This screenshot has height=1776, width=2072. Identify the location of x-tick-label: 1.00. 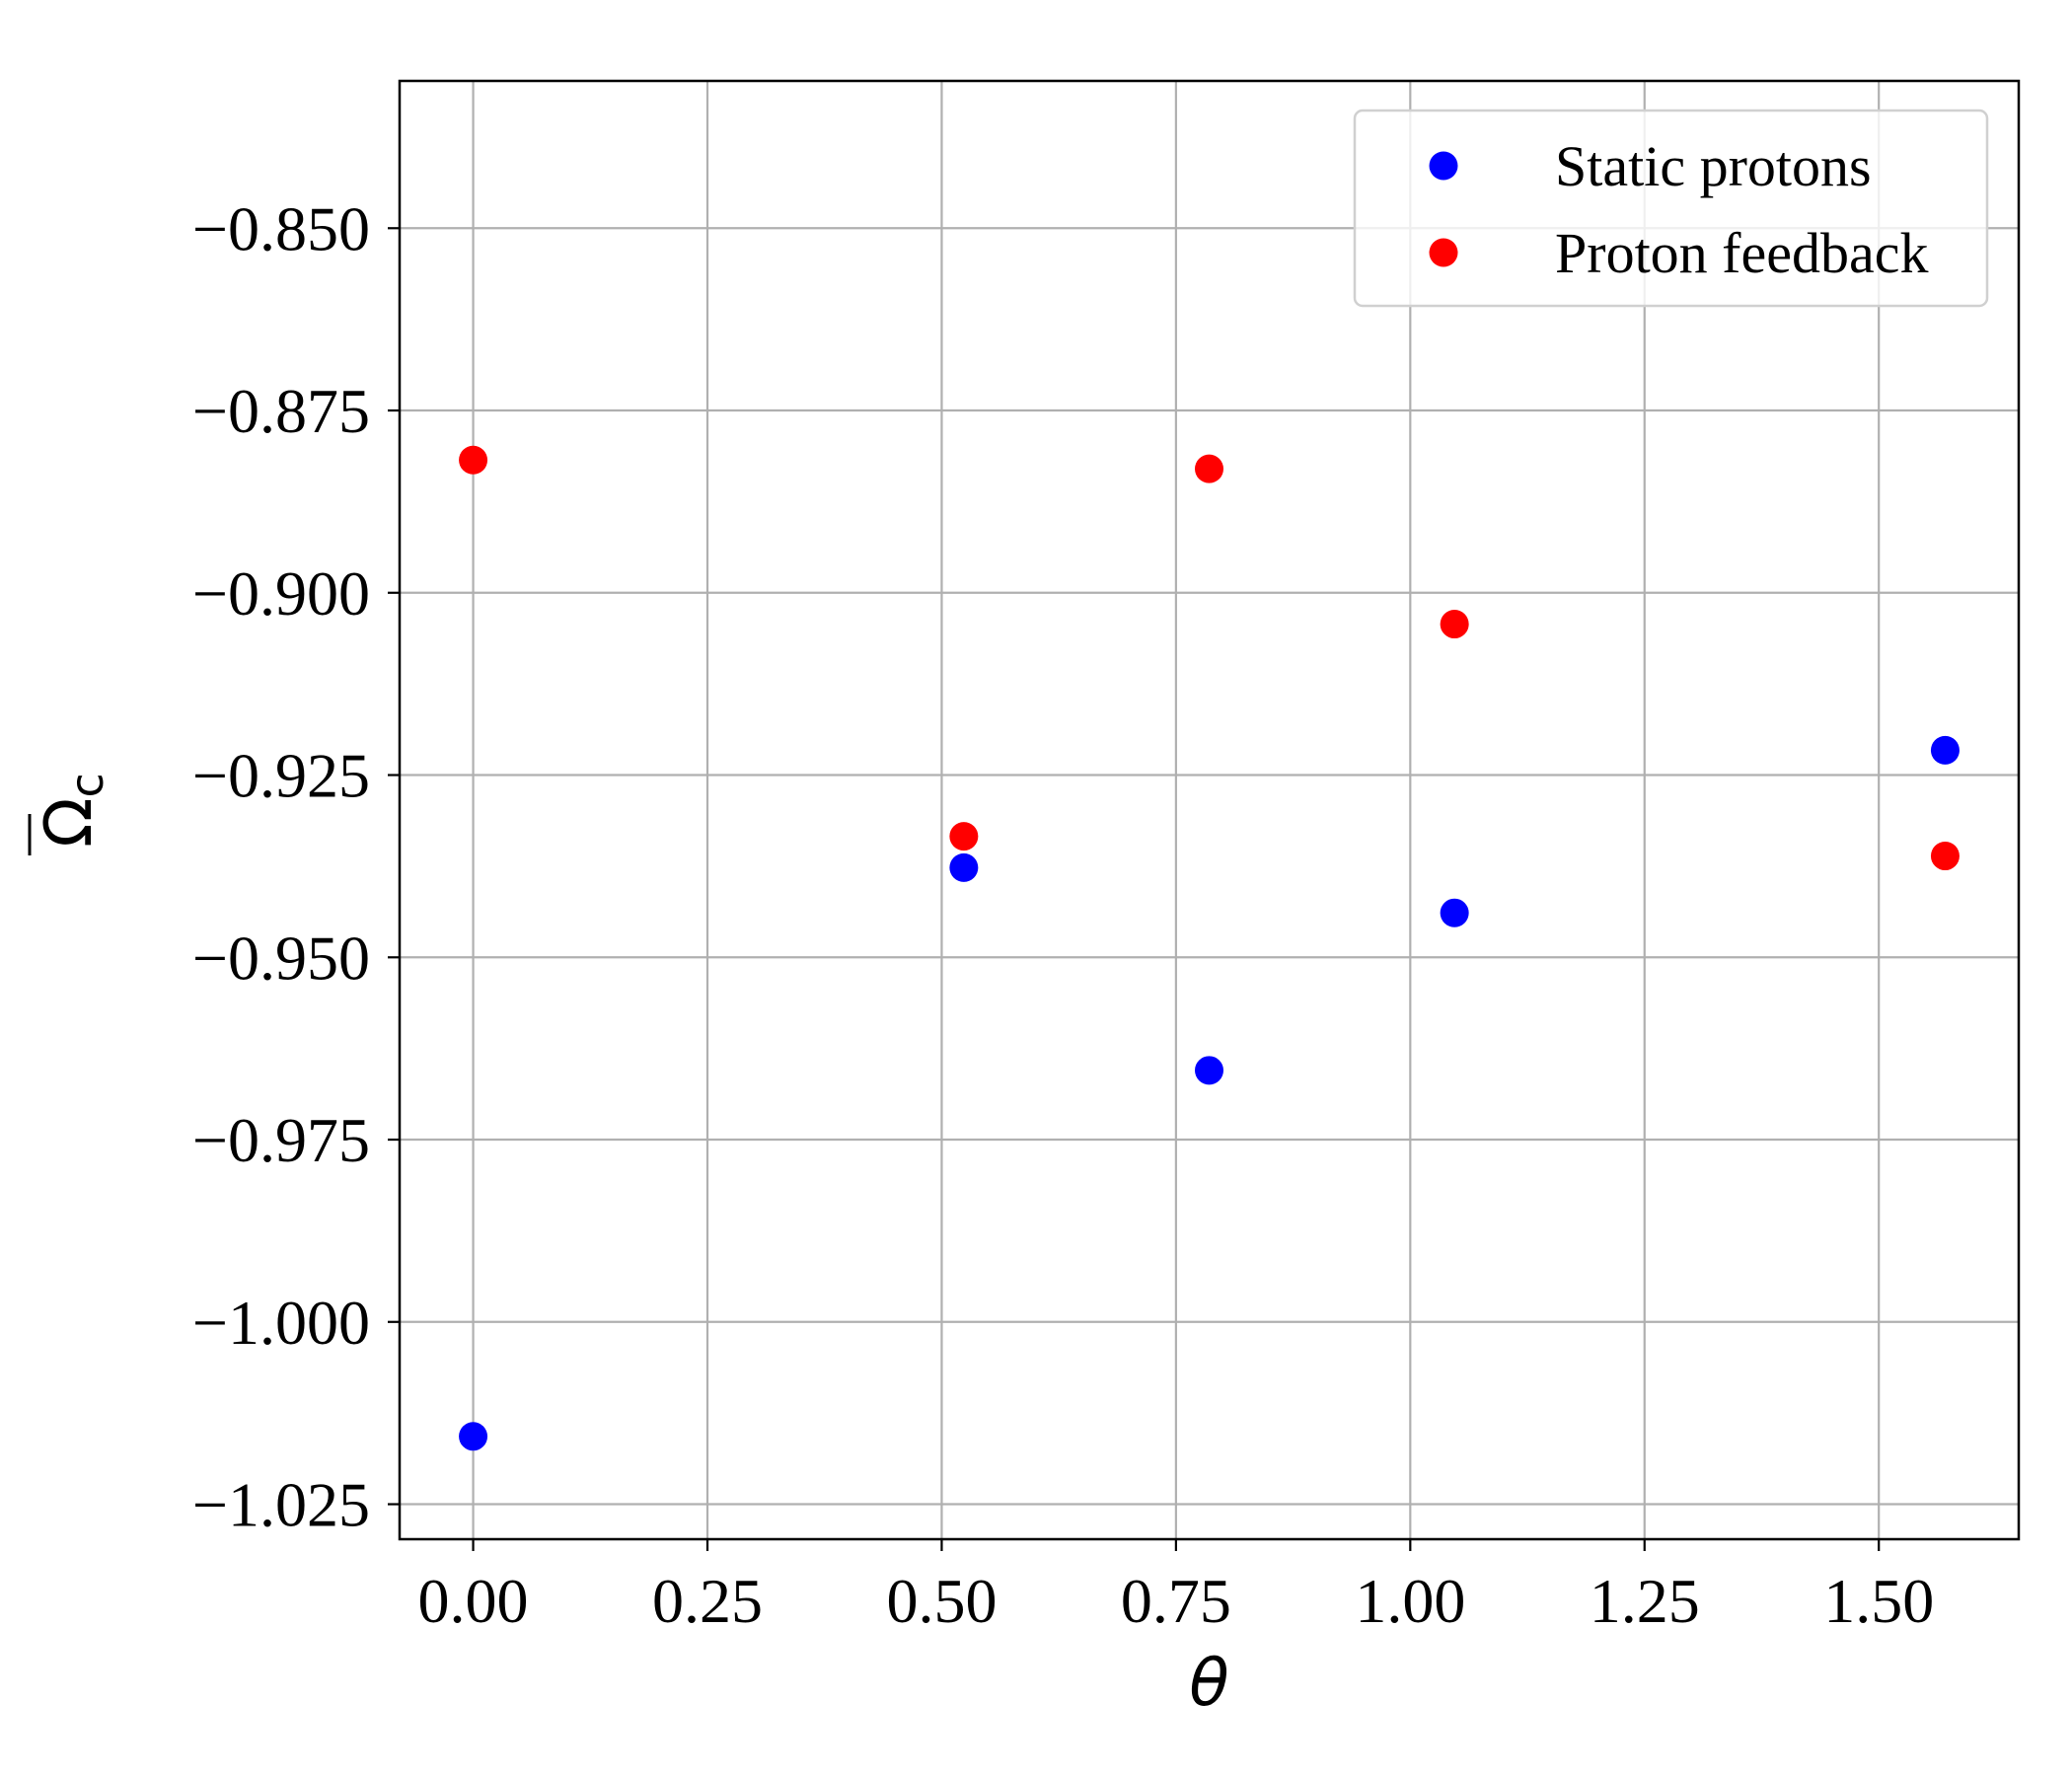
(1410, 1601).